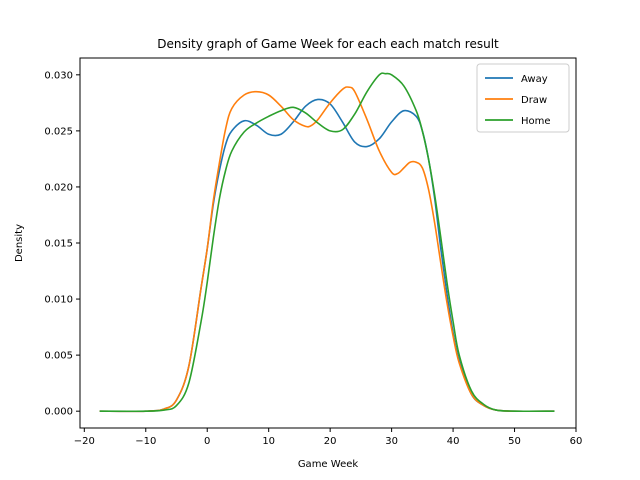 Image resolution: width=640 pixels, height=480 pixels. Describe the element at coordinates (391, 441) in the screenshot. I see `x-tick-label: 30` at that location.